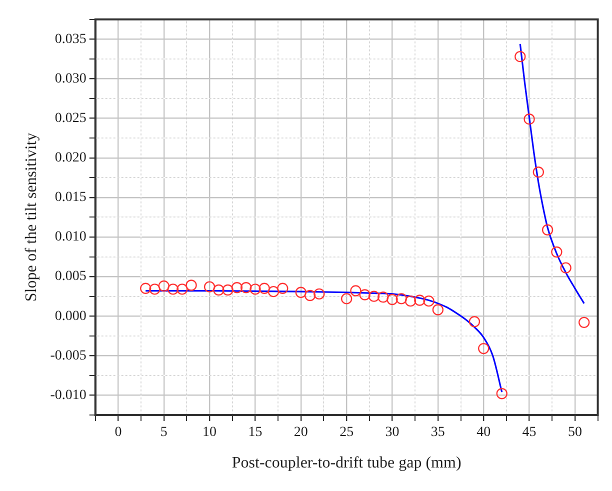  Describe the element at coordinates (70, 78) in the screenshot. I see `y-tick-label: 0.030` at that location.